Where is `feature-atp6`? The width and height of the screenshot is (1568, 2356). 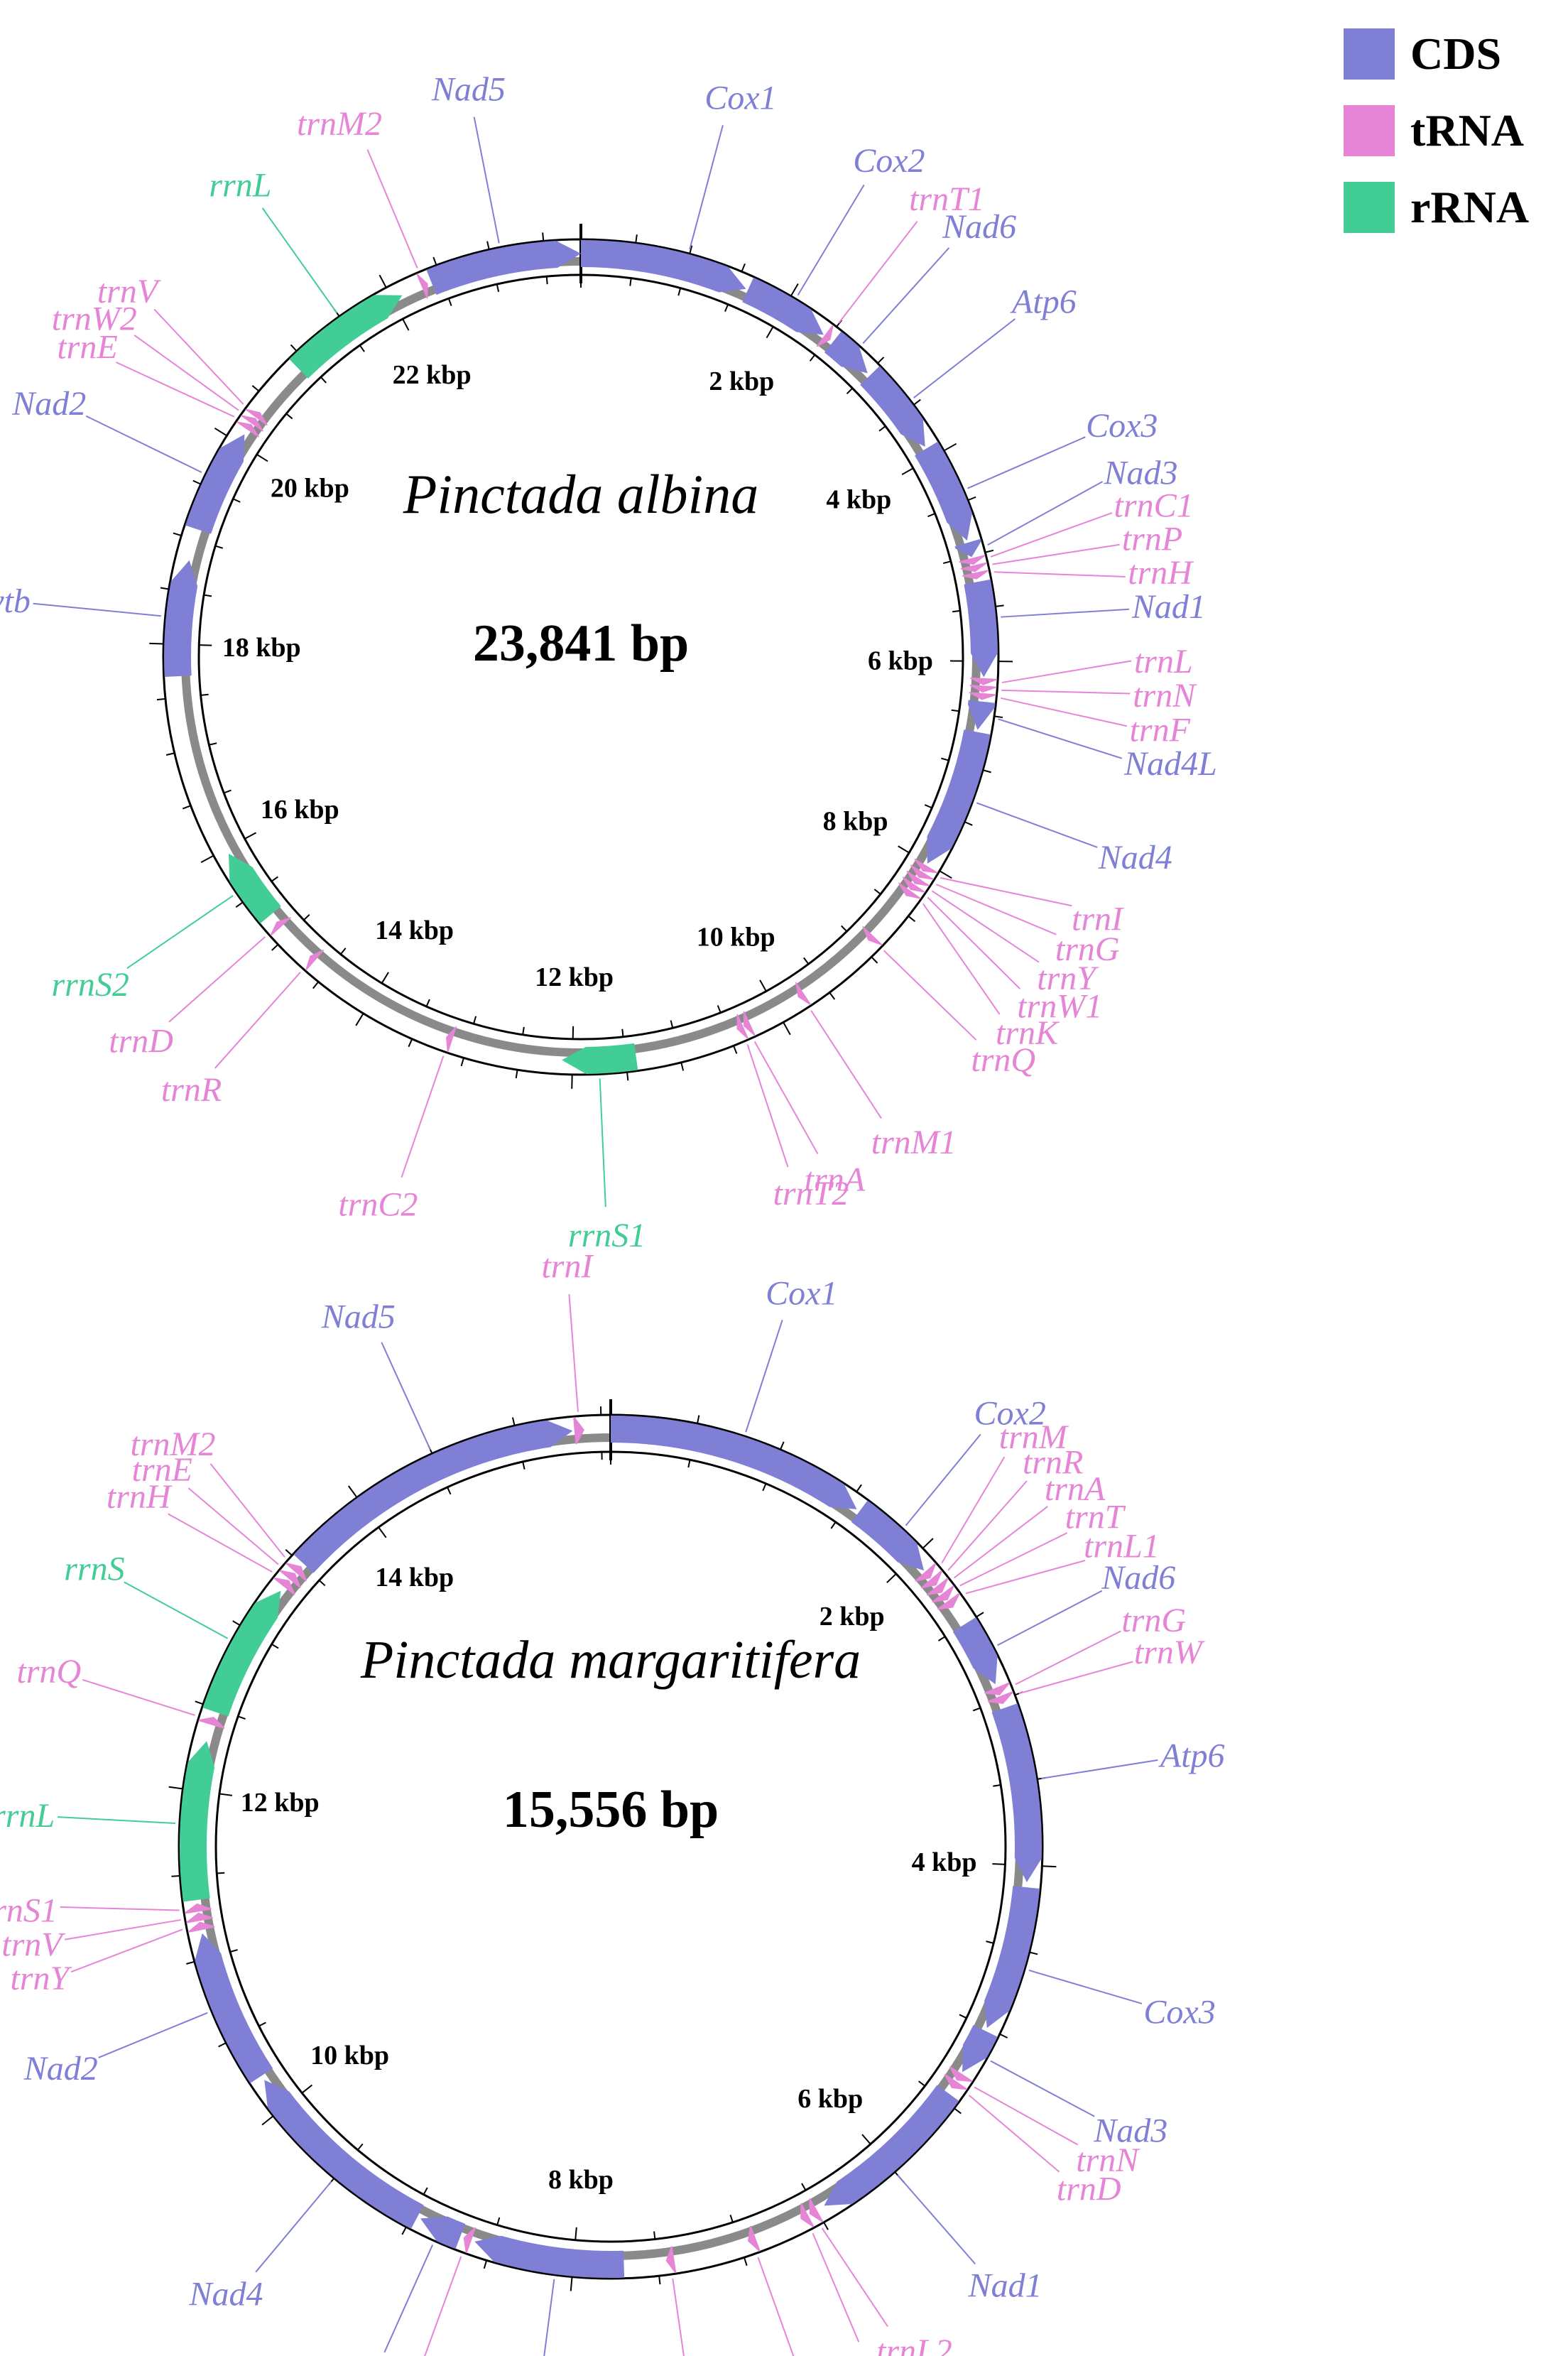
feature-atp6 is located at coordinates (1017, 1793).